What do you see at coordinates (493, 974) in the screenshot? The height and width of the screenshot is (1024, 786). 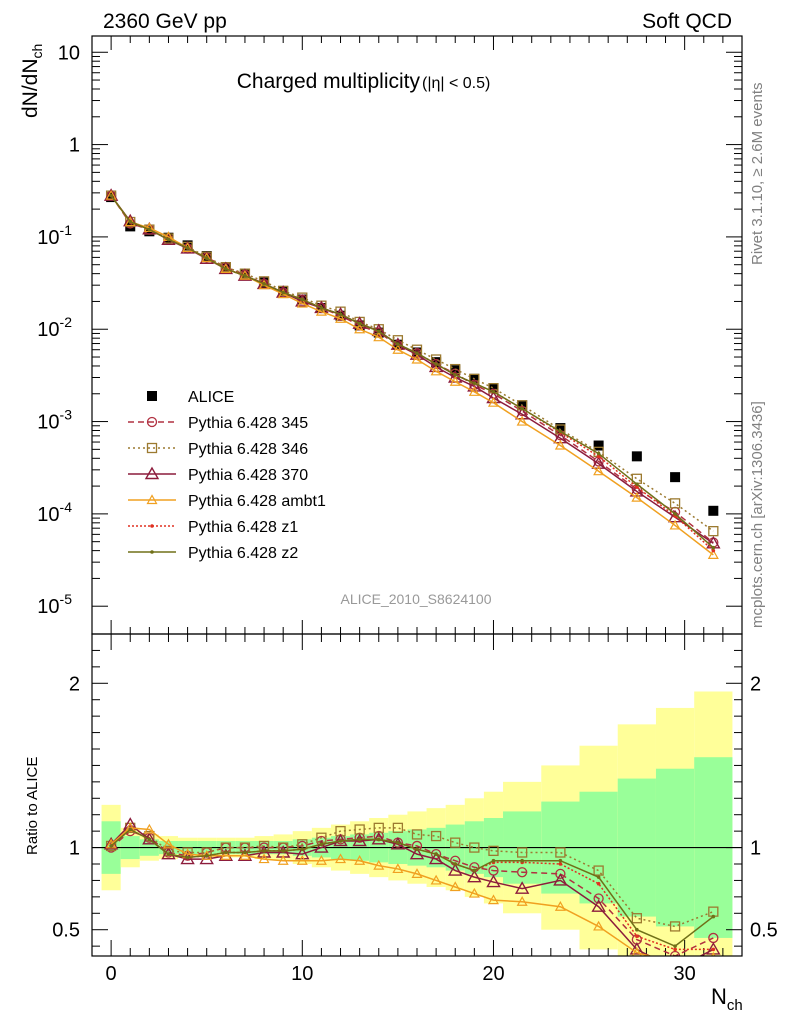 I see `ratio-x-tick-label: 20` at bounding box center [493, 974].